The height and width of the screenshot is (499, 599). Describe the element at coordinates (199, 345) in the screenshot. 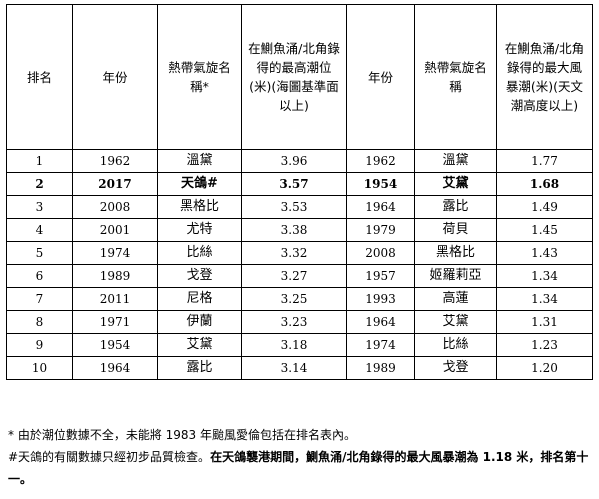

I see `cell-name1: 艾黛` at that location.